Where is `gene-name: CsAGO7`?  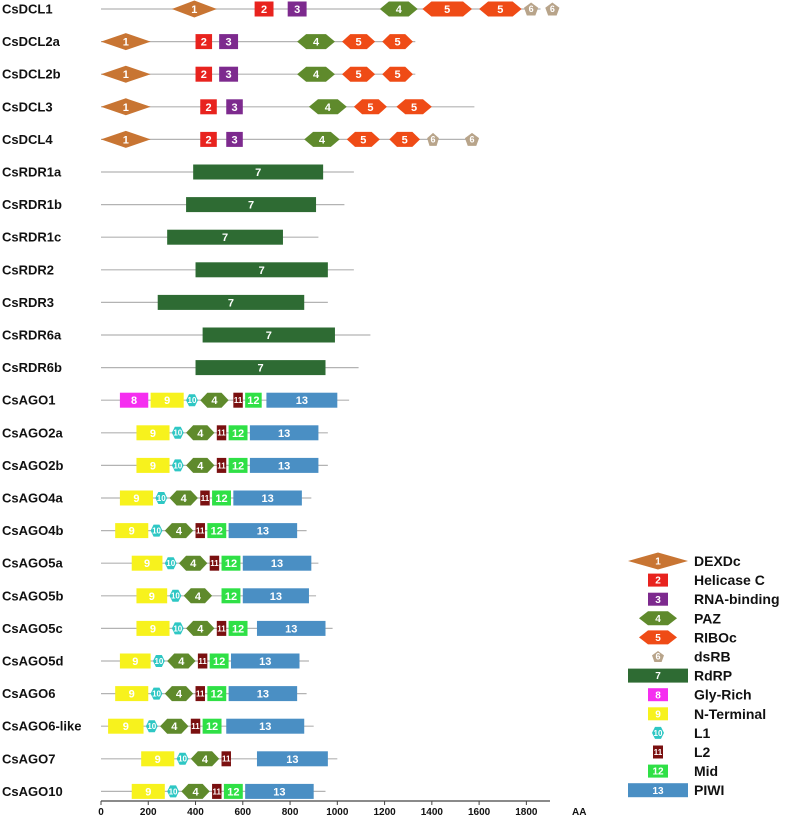
gene-name: CsAGO7 is located at coordinates (28, 758).